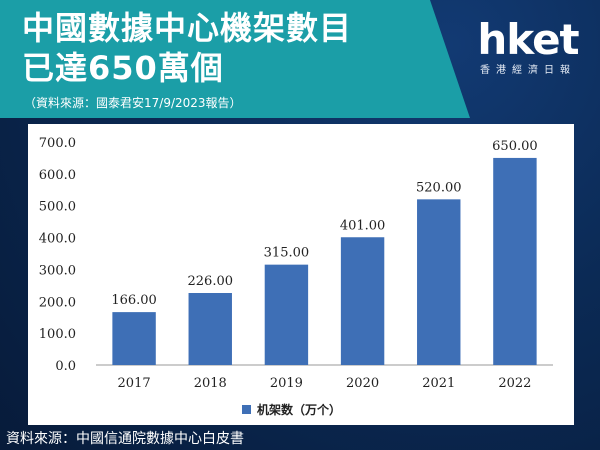  What do you see at coordinates (57, 143) in the screenshot?
I see `y-tick-label: 700.0` at bounding box center [57, 143].